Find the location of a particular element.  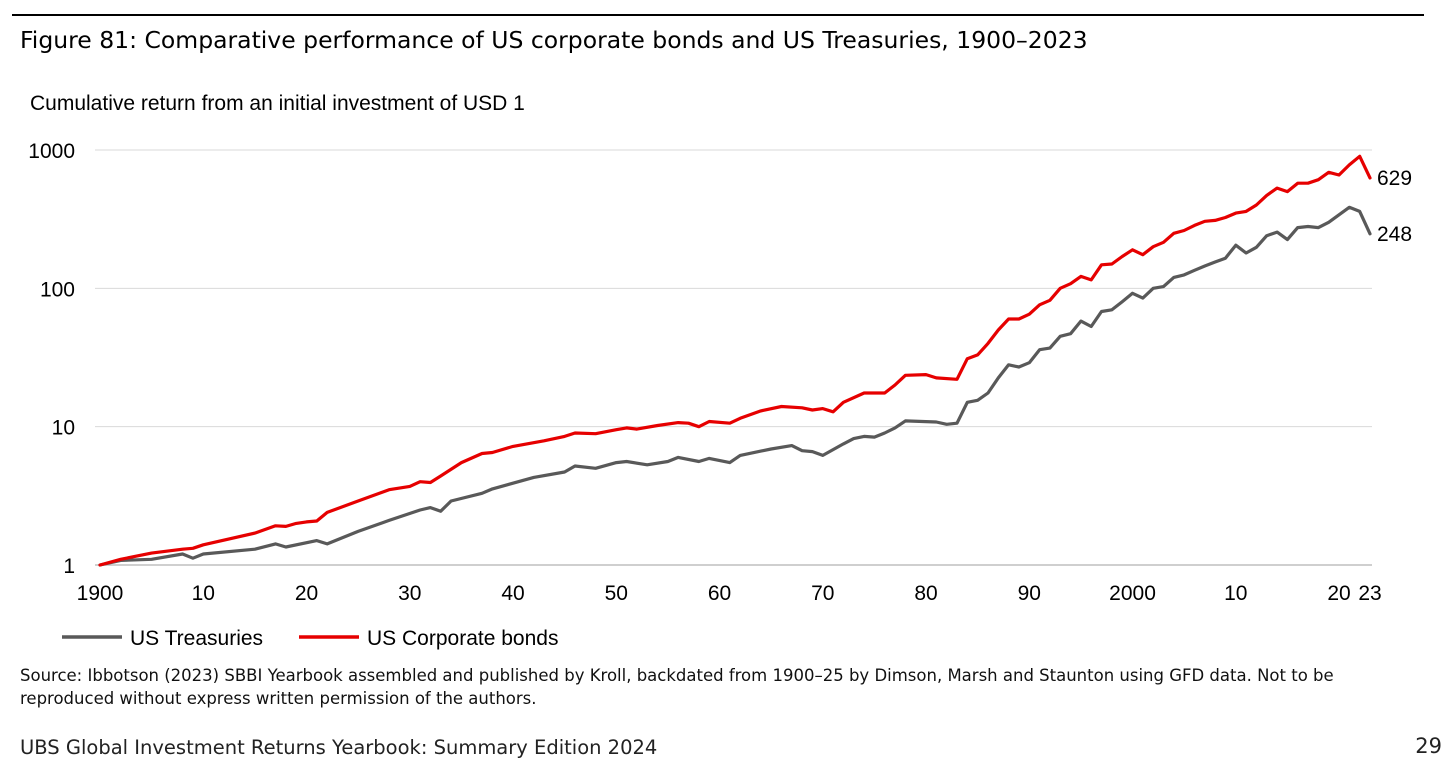

x-tick-label-2023: 23 is located at coordinates (1369, 593).